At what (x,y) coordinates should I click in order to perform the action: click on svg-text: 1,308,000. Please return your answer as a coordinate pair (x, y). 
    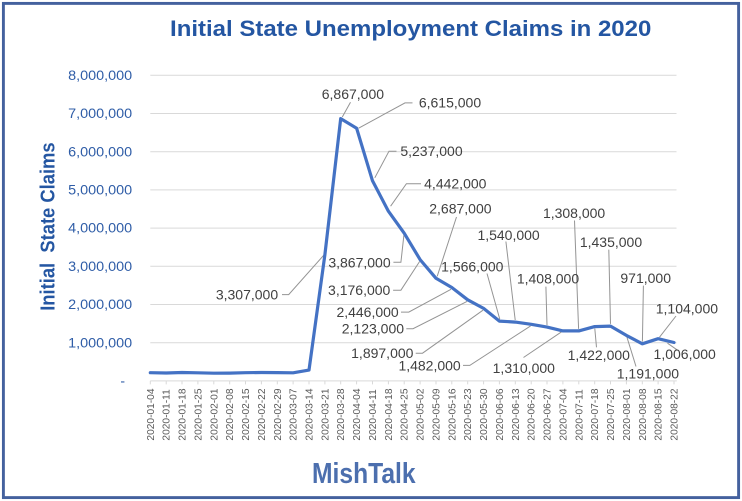
    Looking at the image, I should click on (574, 213).